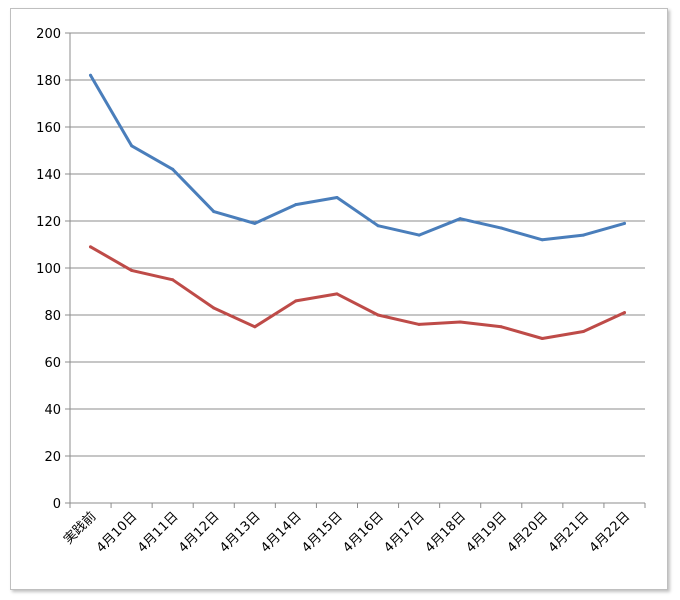 The width and height of the screenshot is (680, 600). I want to click on y-tick-label: 60, so click(52, 363).